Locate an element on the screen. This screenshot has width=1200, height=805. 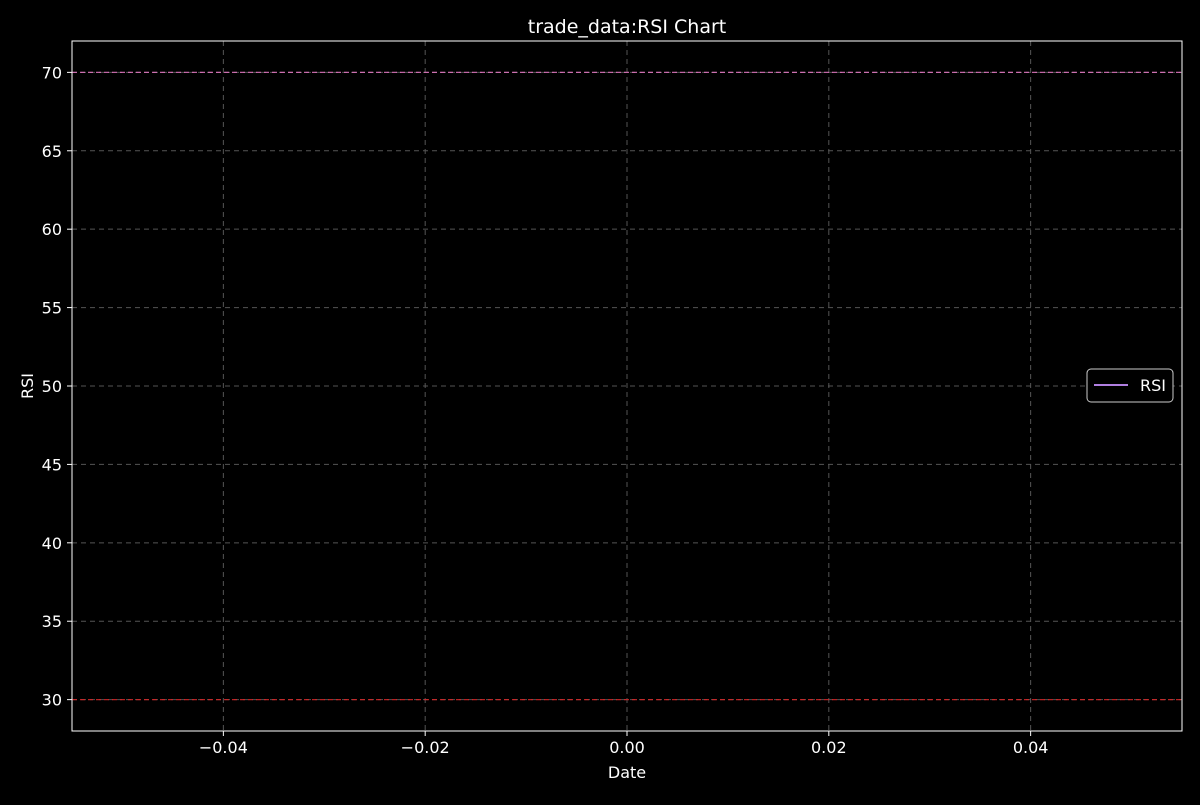
chart-title: trade_data:RSI Chart is located at coordinates (627, 27).